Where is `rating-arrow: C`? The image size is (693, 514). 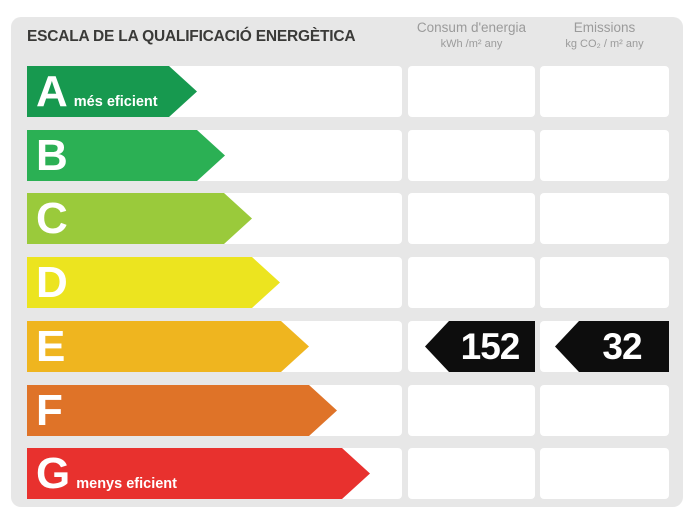
rating-arrow: C is located at coordinates (139, 218).